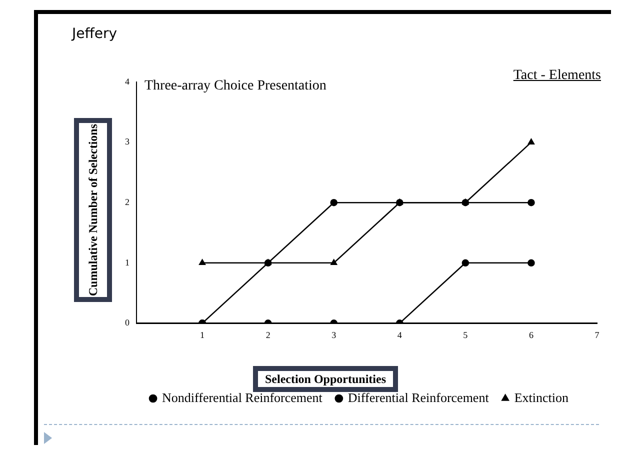 This screenshot has height=453, width=619. I want to click on annotation: Three-array Choice Presentation, so click(235, 86).